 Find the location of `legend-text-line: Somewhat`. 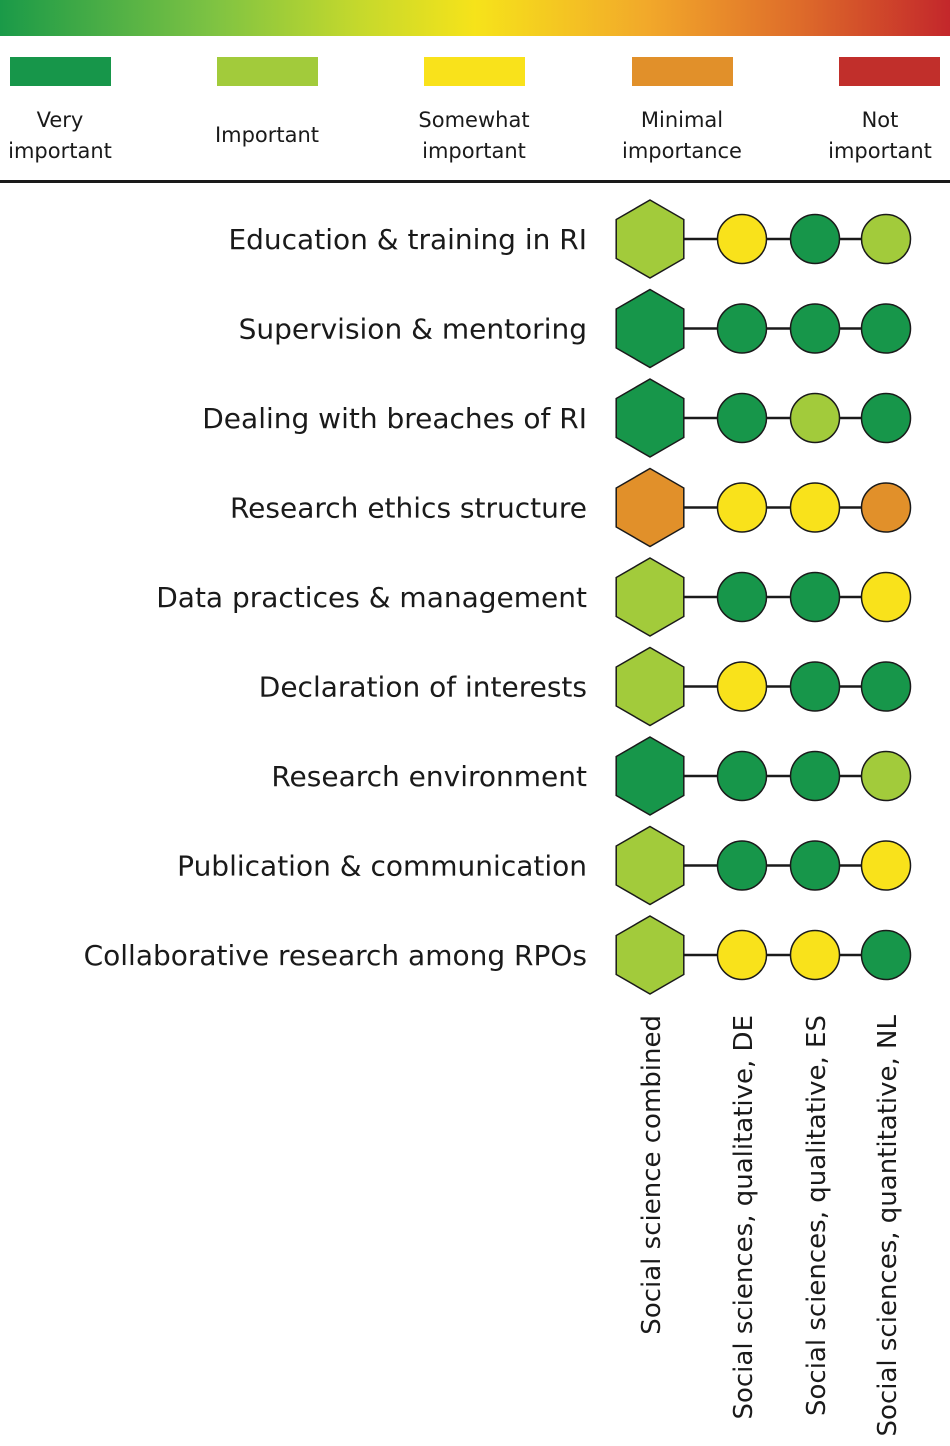

legend-text-line: Somewhat is located at coordinates (474, 120).